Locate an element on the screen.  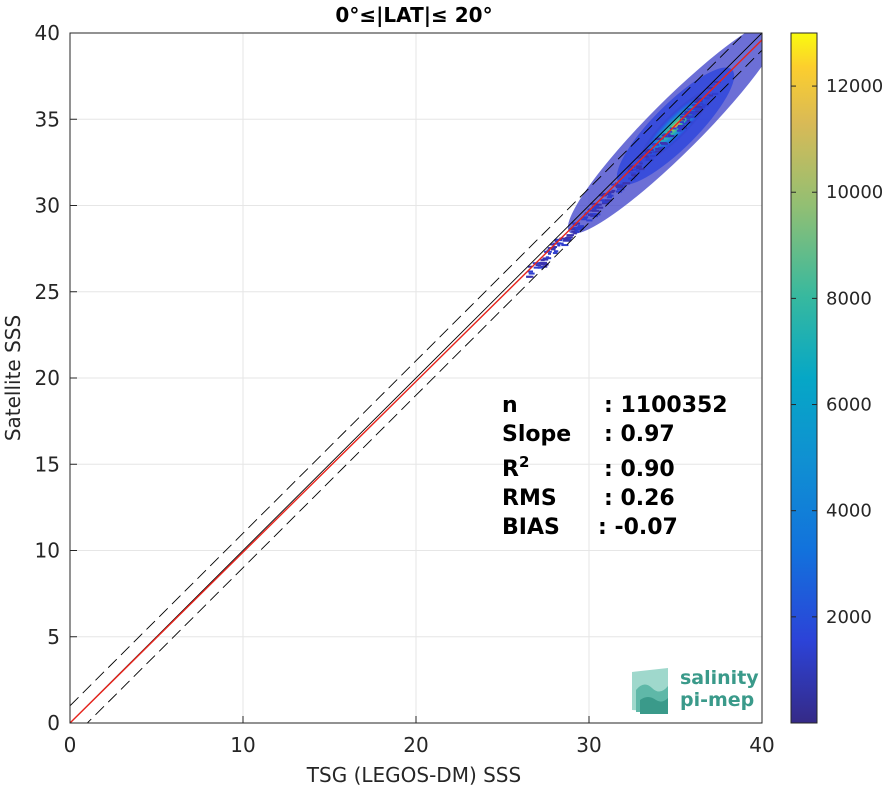
y-tick-label: 40 is located at coordinates (47, 33).